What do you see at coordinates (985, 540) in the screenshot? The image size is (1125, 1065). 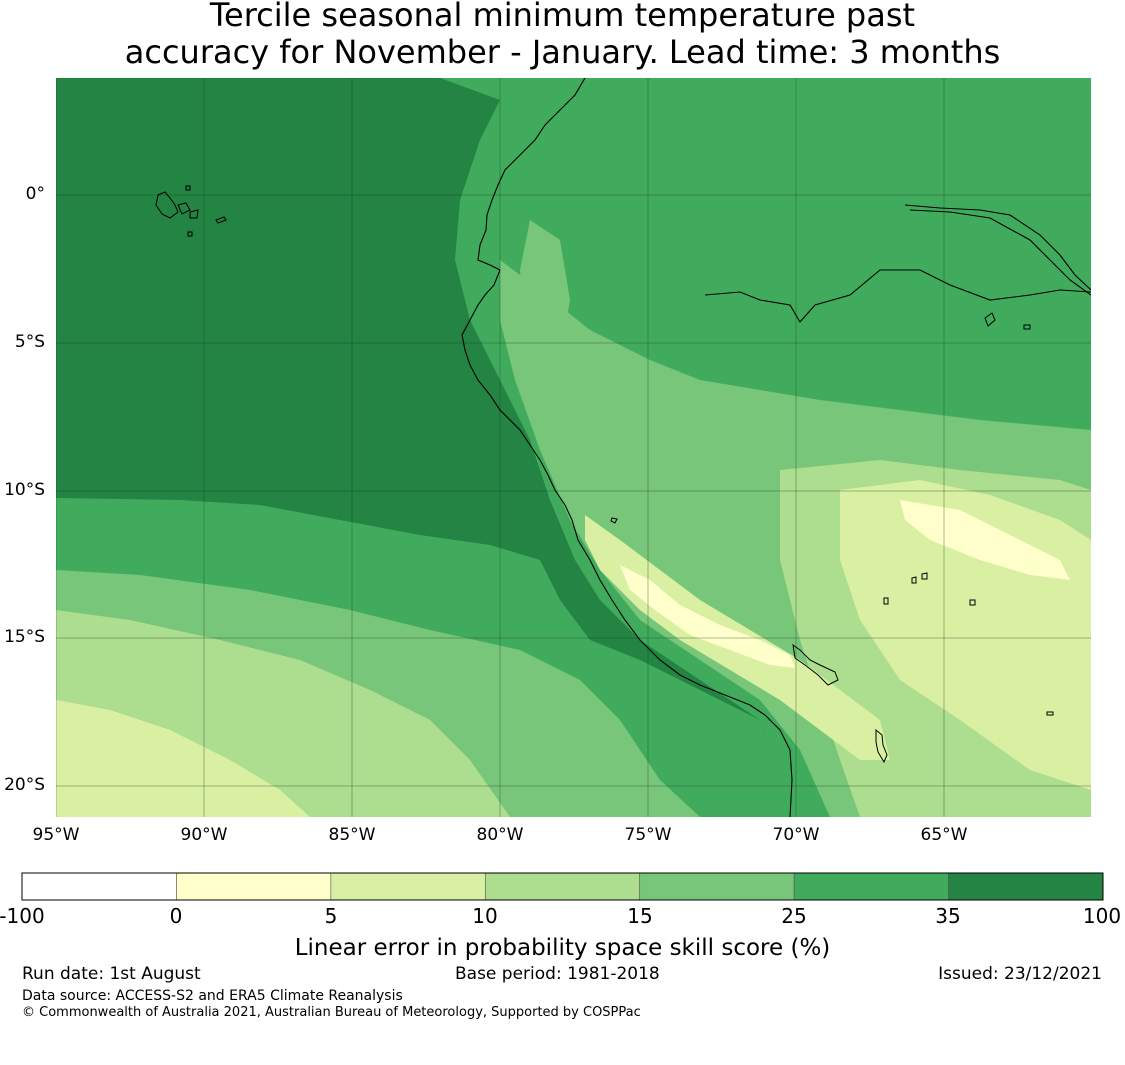 I see `region-andes-ridge-east` at bounding box center [985, 540].